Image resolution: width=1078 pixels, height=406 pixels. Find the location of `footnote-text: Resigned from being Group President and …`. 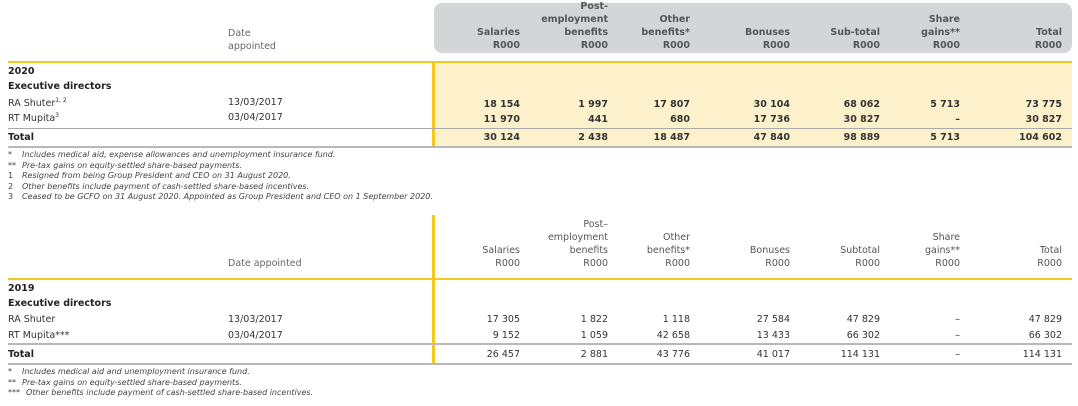

footnote-text: Resigned from being Group President and … is located at coordinates (156, 175).